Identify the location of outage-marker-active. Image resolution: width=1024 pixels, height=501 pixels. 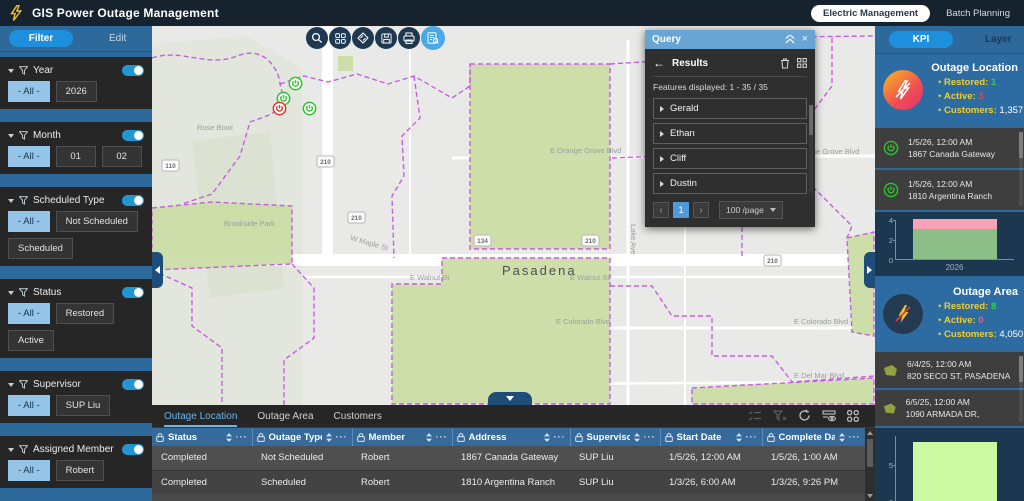
(279, 111).